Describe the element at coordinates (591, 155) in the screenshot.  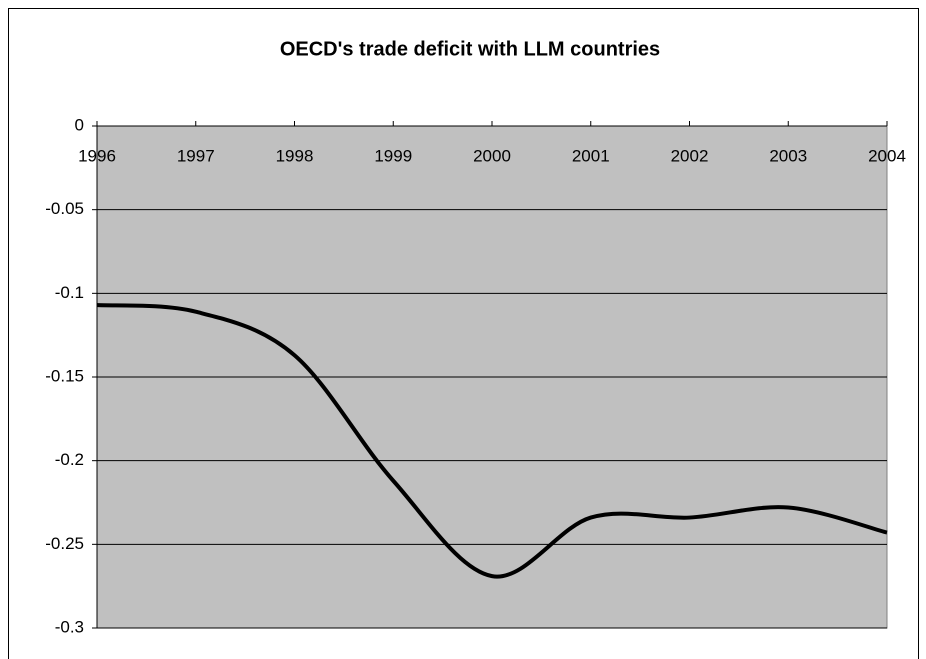
I see `x-tick-label: 2001` at that location.